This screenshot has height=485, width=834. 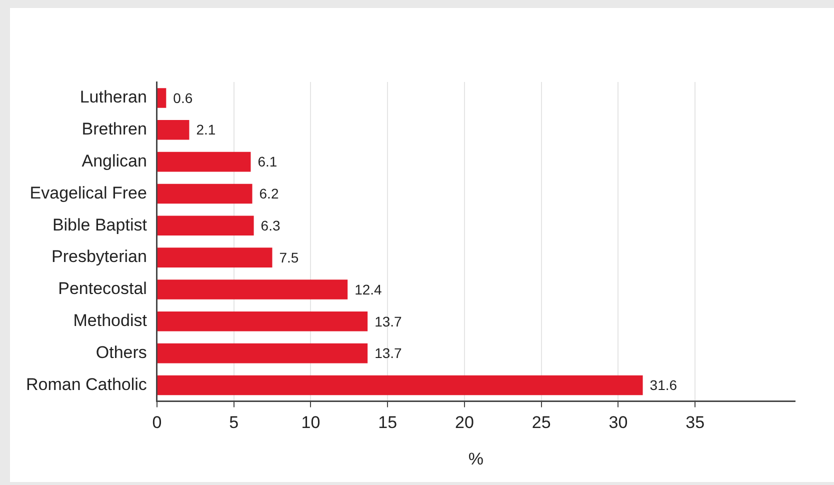 I want to click on data-label: 12.4, so click(x=368, y=289).